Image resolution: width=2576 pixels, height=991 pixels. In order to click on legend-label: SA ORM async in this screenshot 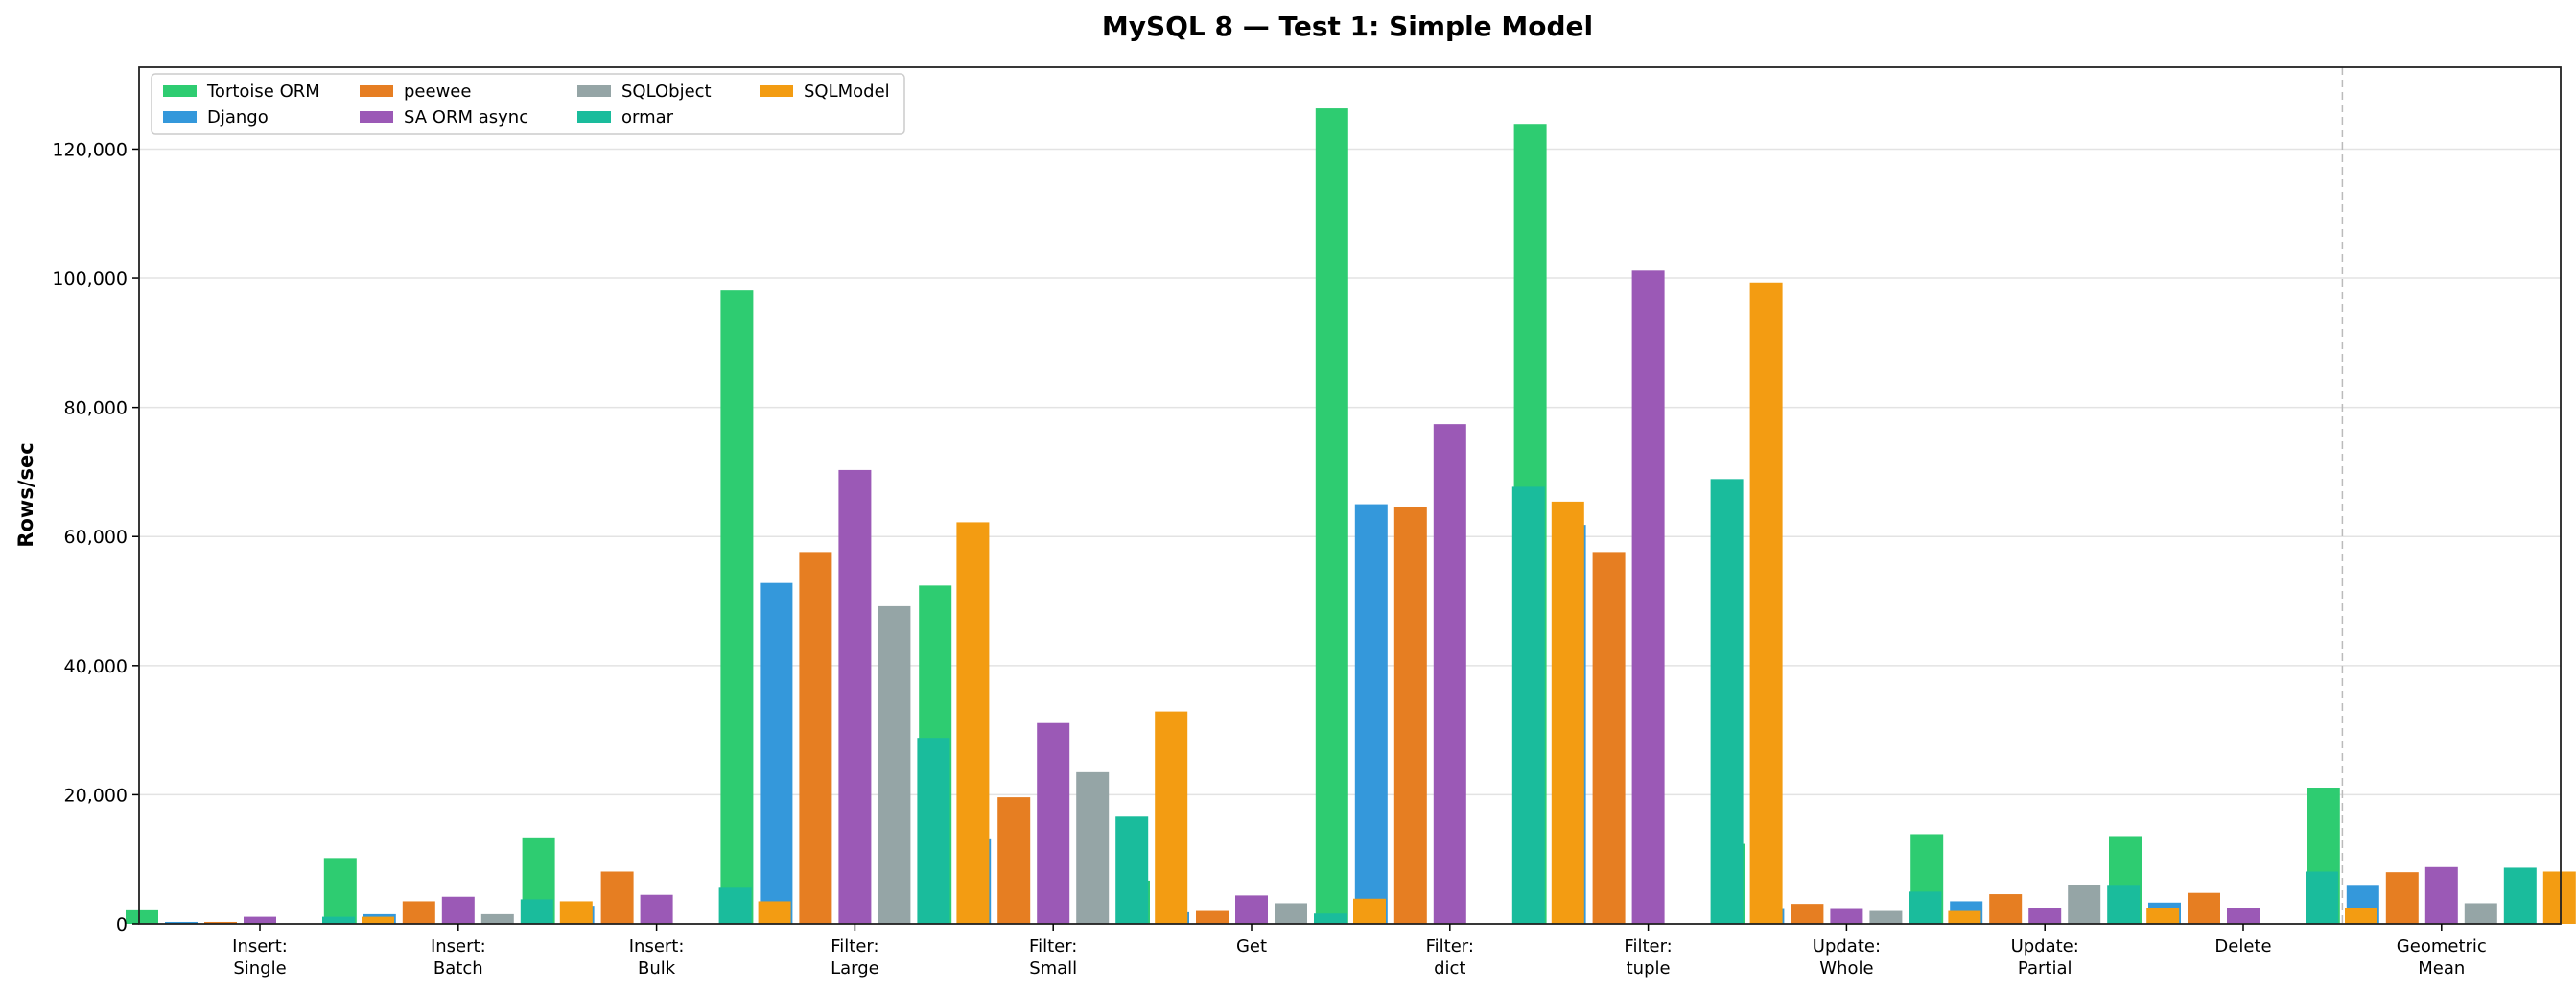, I will do `click(466, 117)`.